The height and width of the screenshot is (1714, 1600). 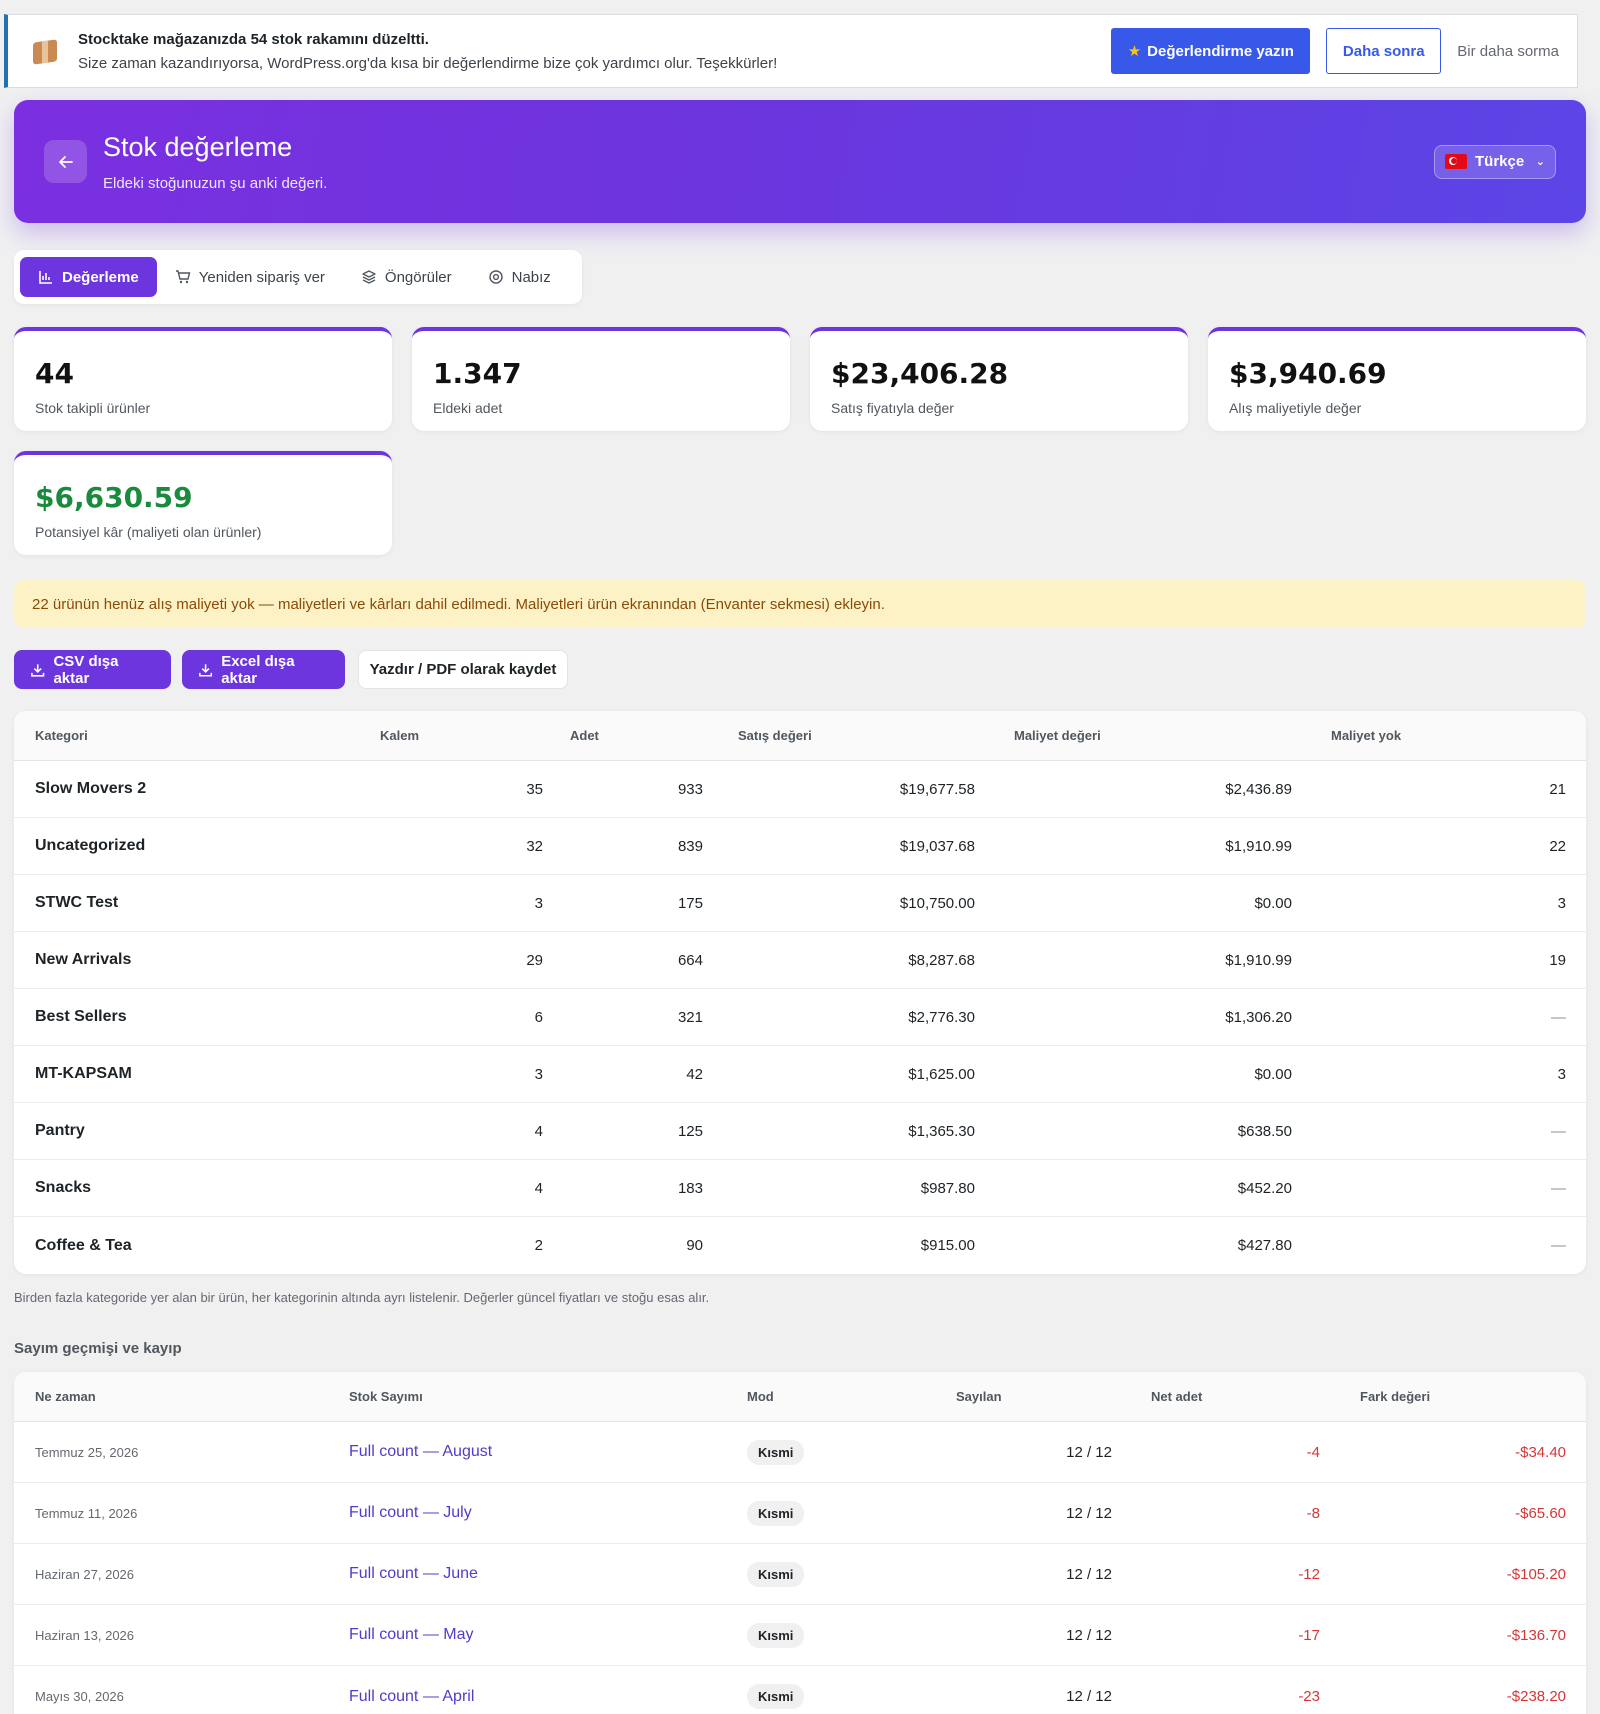 What do you see at coordinates (114, 497) in the screenshot?
I see `stat-value: $6,630.59` at bounding box center [114, 497].